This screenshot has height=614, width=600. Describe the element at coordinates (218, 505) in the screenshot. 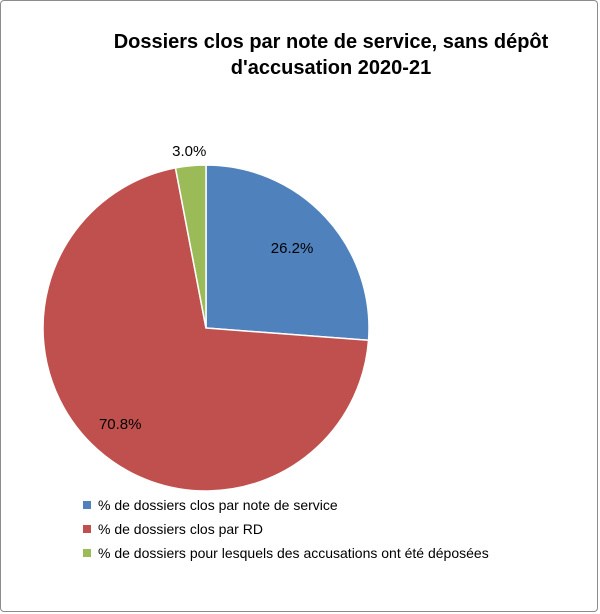

I see `legend-label: % de dossiers clos par note de service` at that location.